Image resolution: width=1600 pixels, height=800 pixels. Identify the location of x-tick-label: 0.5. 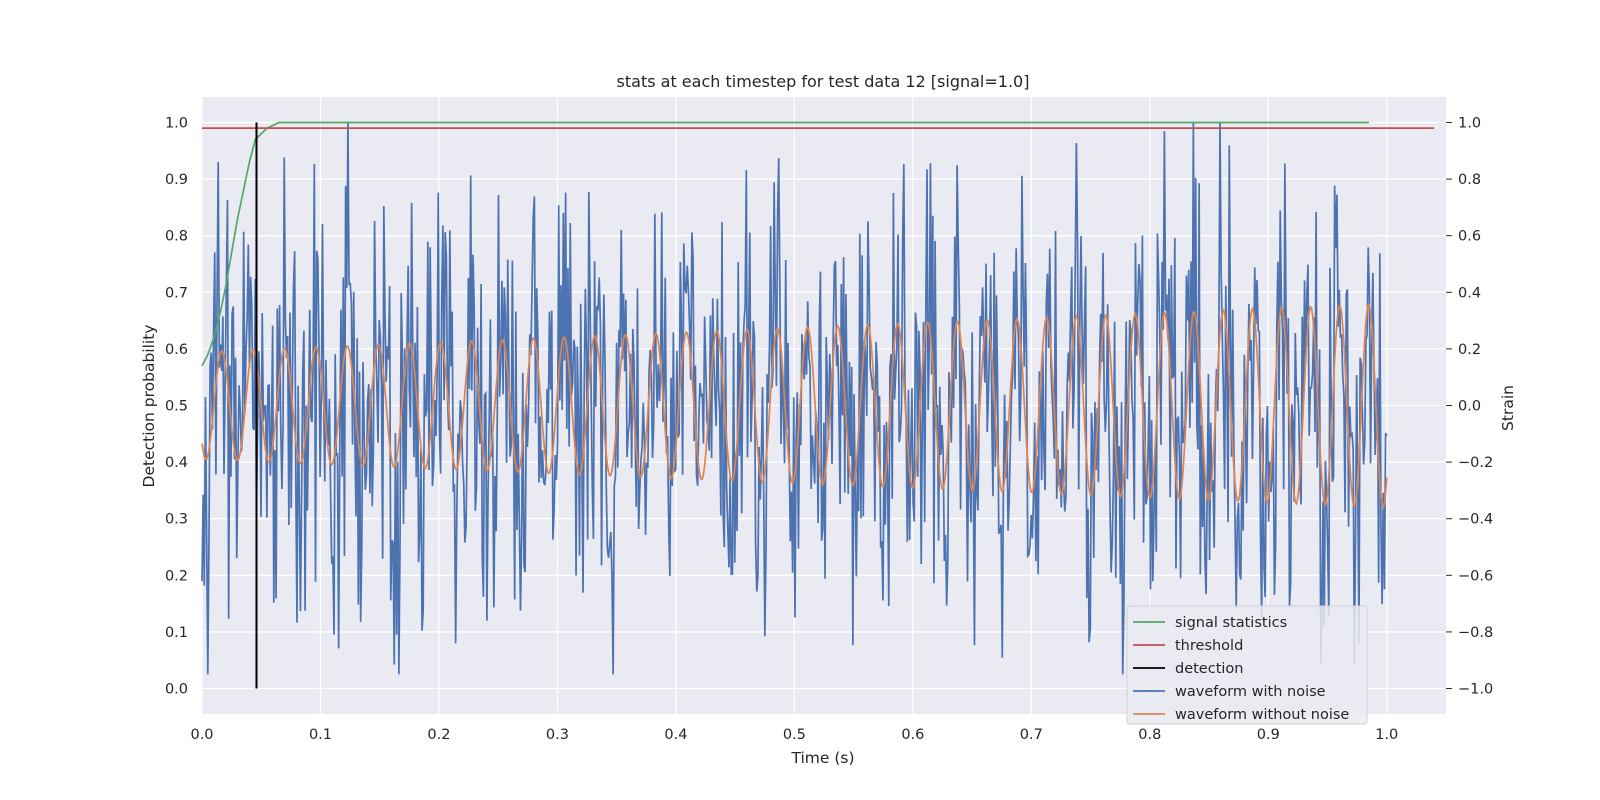
(794, 735).